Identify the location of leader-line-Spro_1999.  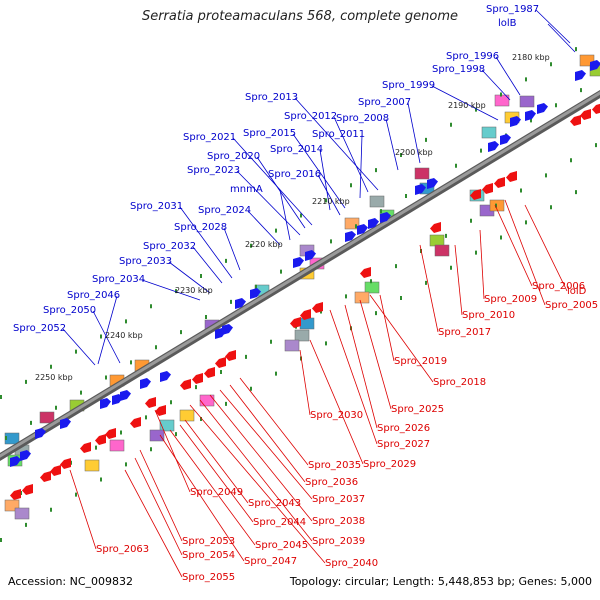
(465, 103).